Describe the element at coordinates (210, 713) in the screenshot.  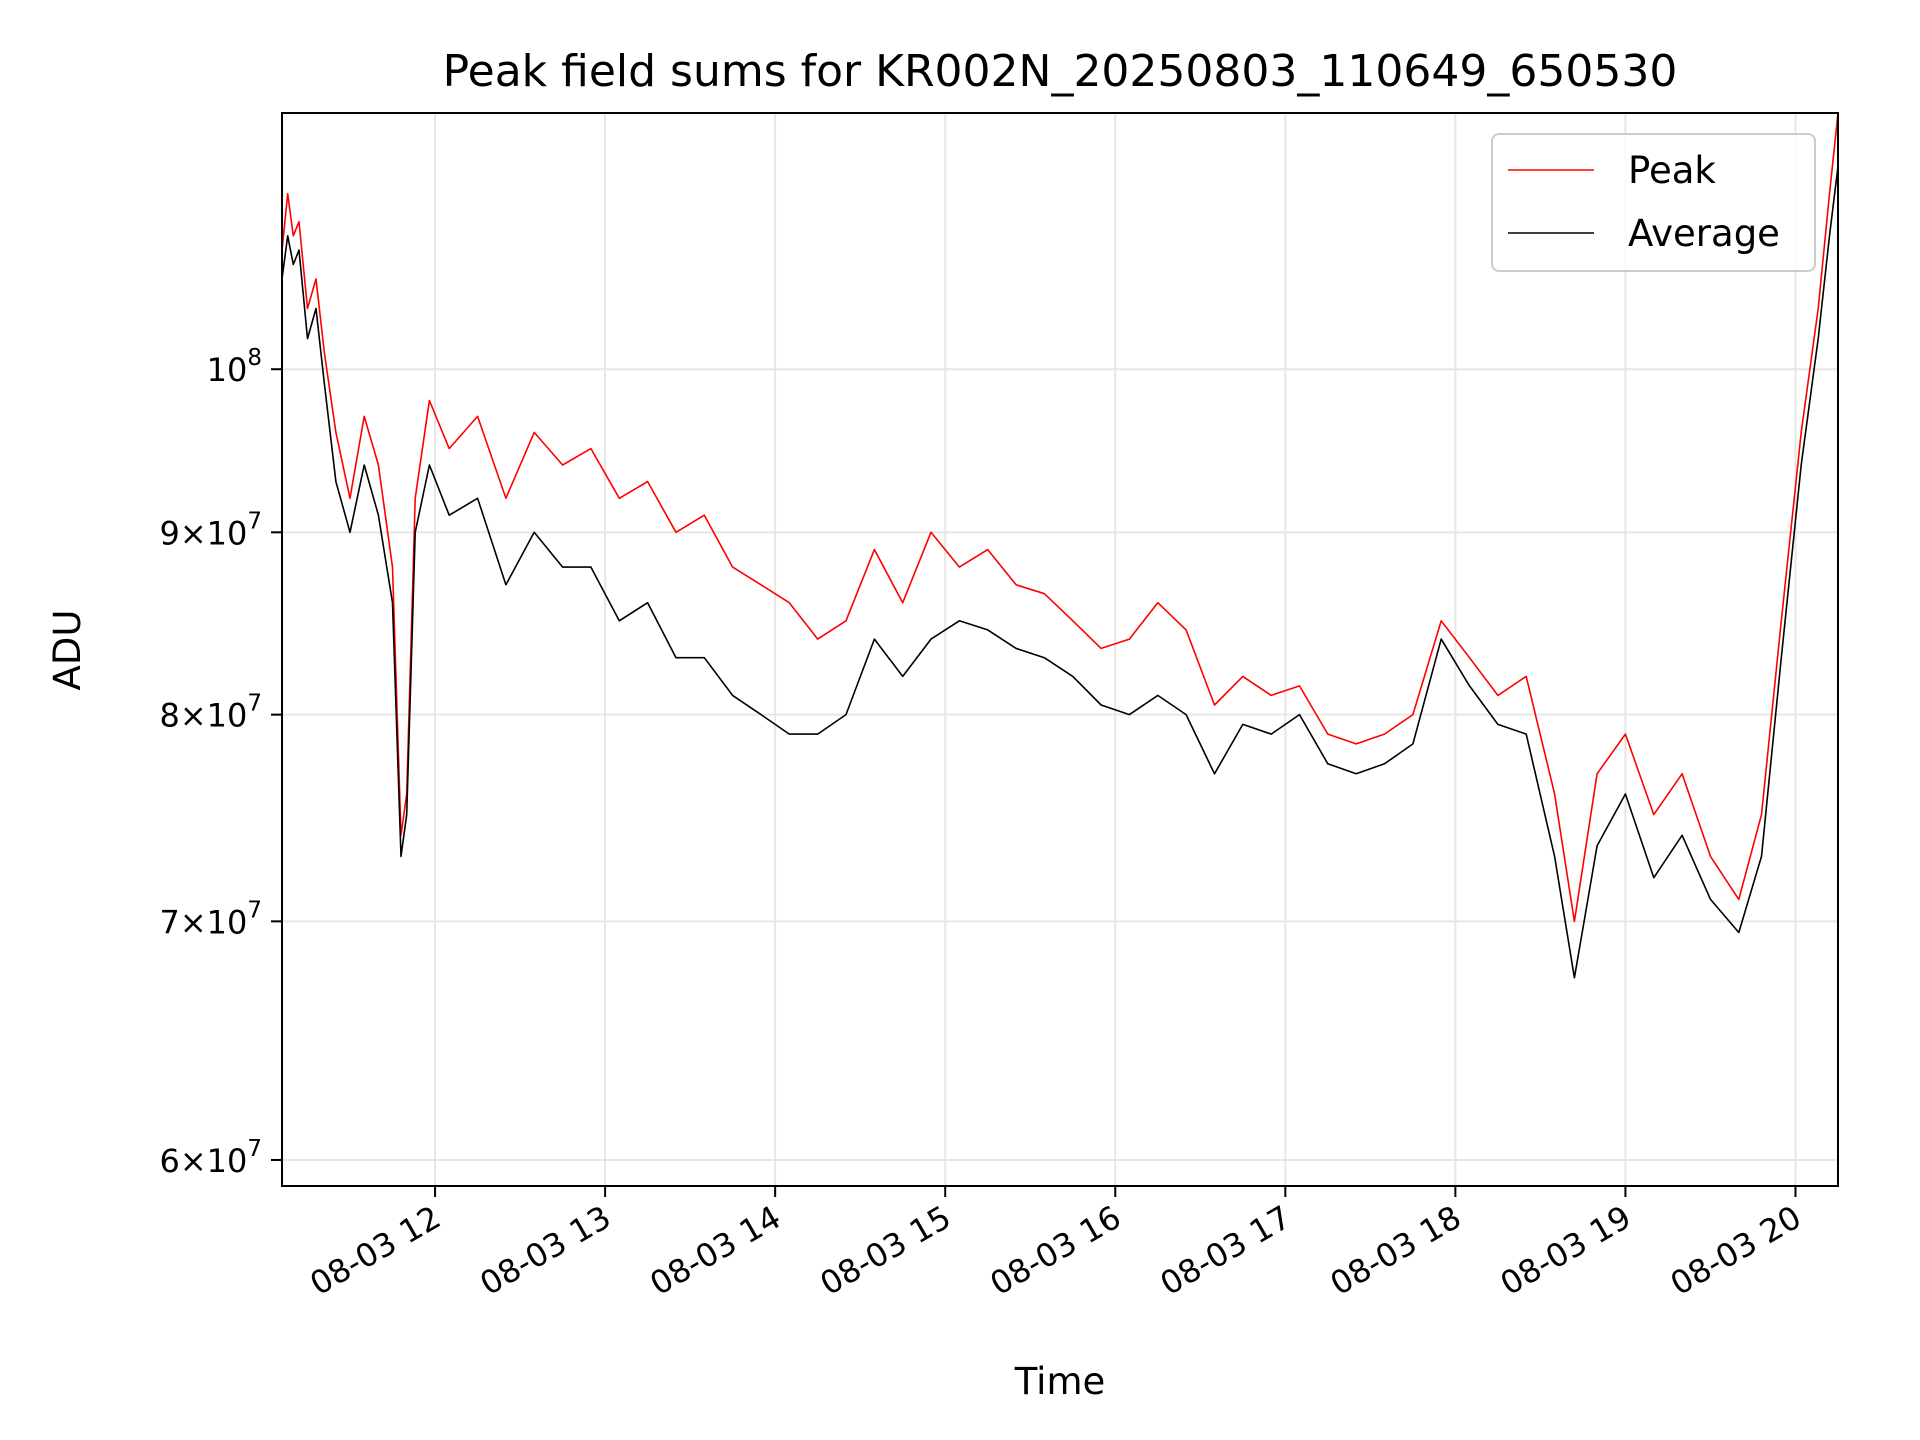
I see `y-tick-label: 8×107` at that location.